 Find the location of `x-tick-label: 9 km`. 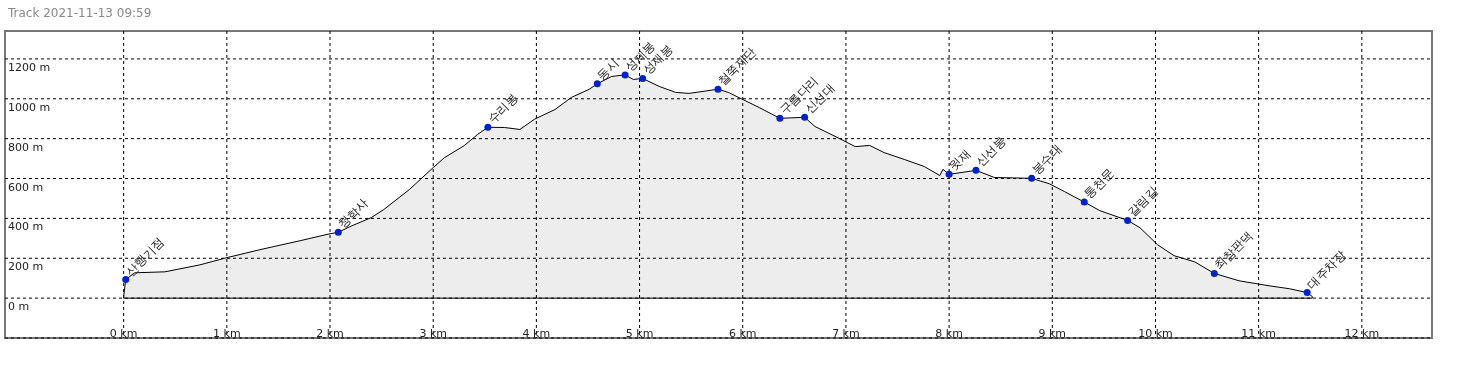

x-tick-label: 9 km is located at coordinates (1052, 333).